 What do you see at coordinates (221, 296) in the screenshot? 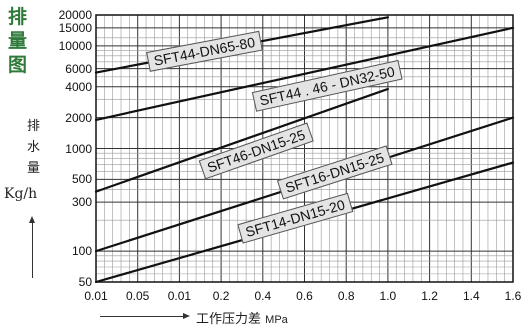
I see `x-tick-label: 0.2` at bounding box center [221, 296].